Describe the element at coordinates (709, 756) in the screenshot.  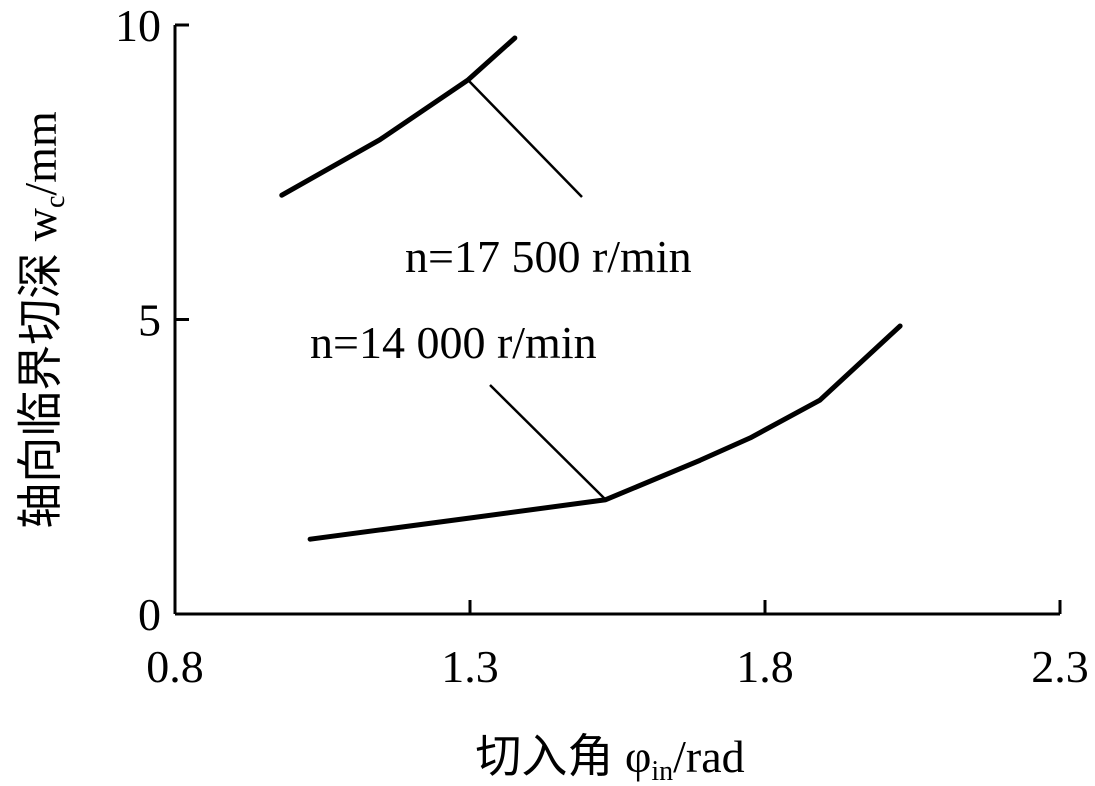
I see `x-label-rest: /rad` at that location.